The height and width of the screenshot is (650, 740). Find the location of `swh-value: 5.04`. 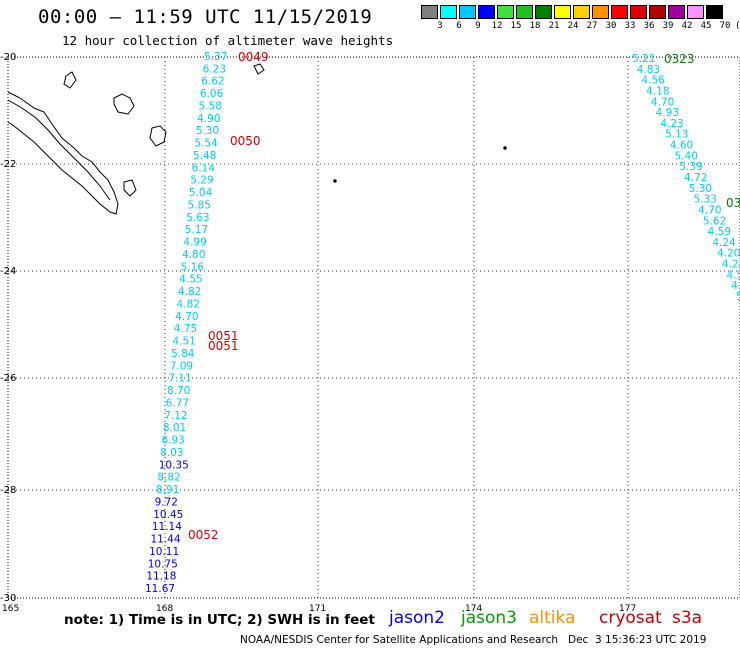

swh-value: 5.04 is located at coordinates (201, 193).